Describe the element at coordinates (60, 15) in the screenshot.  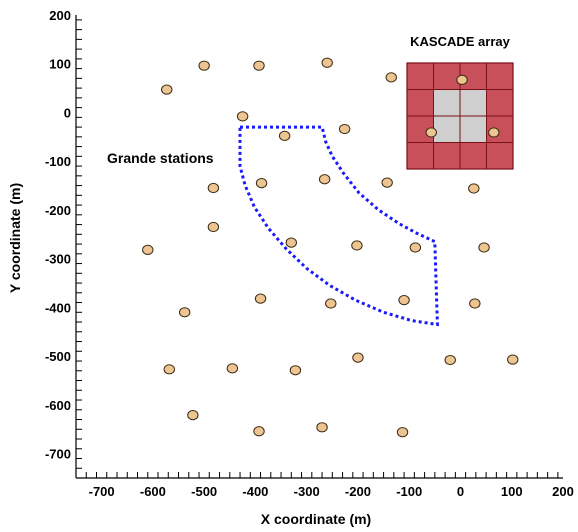
I see `y-tick-label: 200` at that location.